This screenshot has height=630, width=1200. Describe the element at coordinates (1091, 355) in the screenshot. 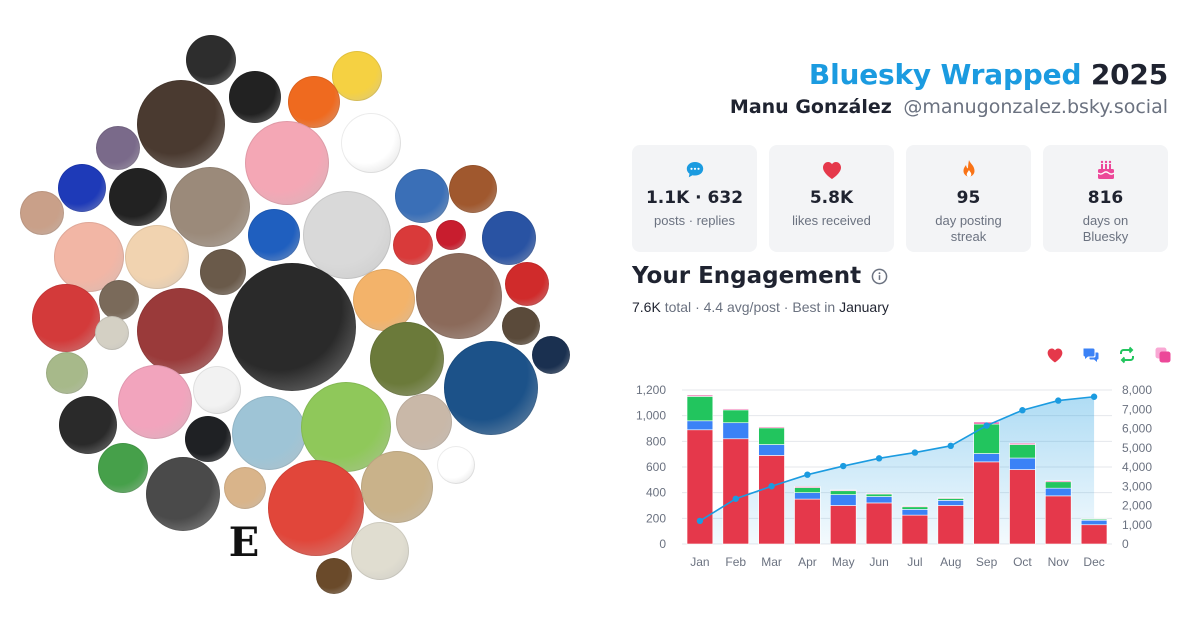

I see `legend-replies-reply-icon` at that location.